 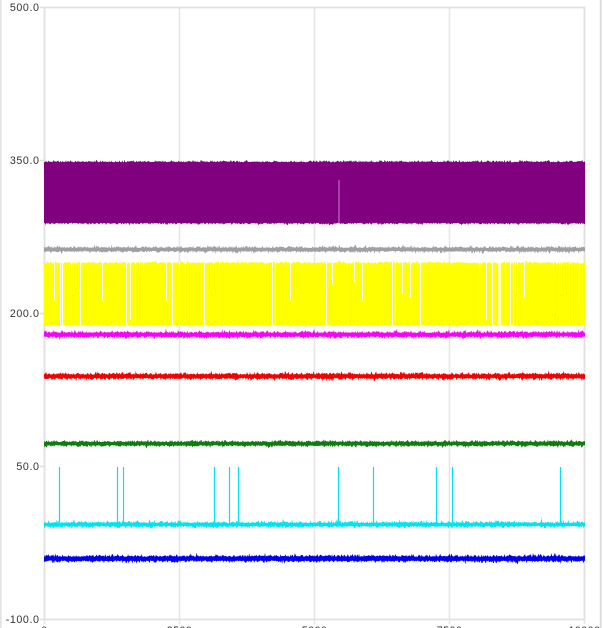 What do you see at coordinates (180, 626) in the screenshot?
I see `svg-text: 2500` at bounding box center [180, 626].